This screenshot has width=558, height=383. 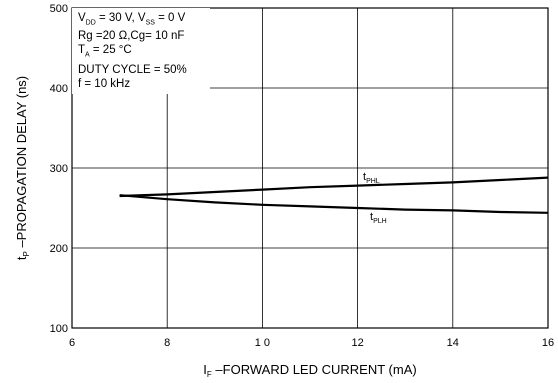 I want to click on x-tick-label: 16, so click(x=548, y=343).